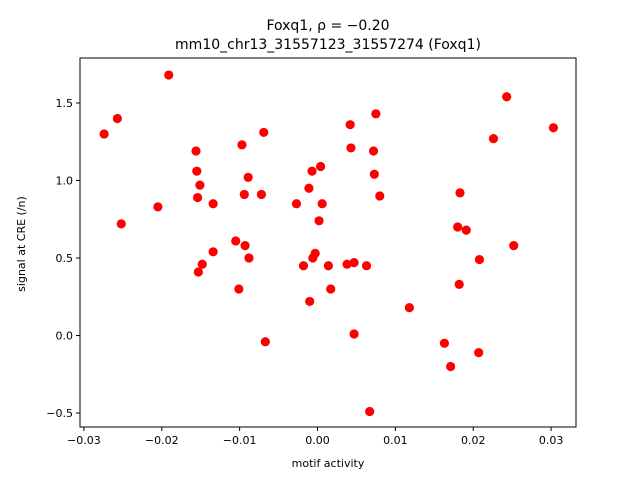 The image size is (640, 480). What do you see at coordinates (395, 440) in the screenshot?
I see `x-tick-label: 0.01` at bounding box center [395, 440].